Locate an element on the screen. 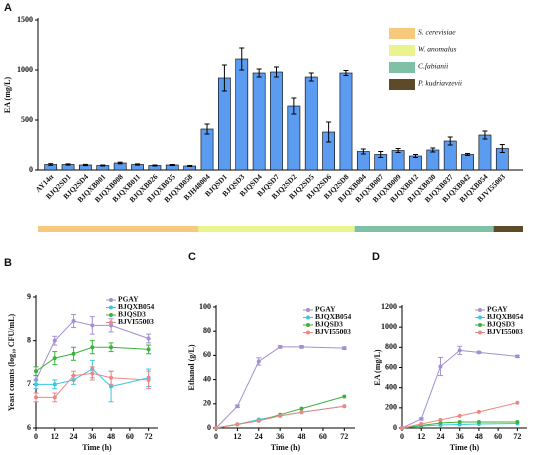  panel-label: C is located at coordinates (192, 257).